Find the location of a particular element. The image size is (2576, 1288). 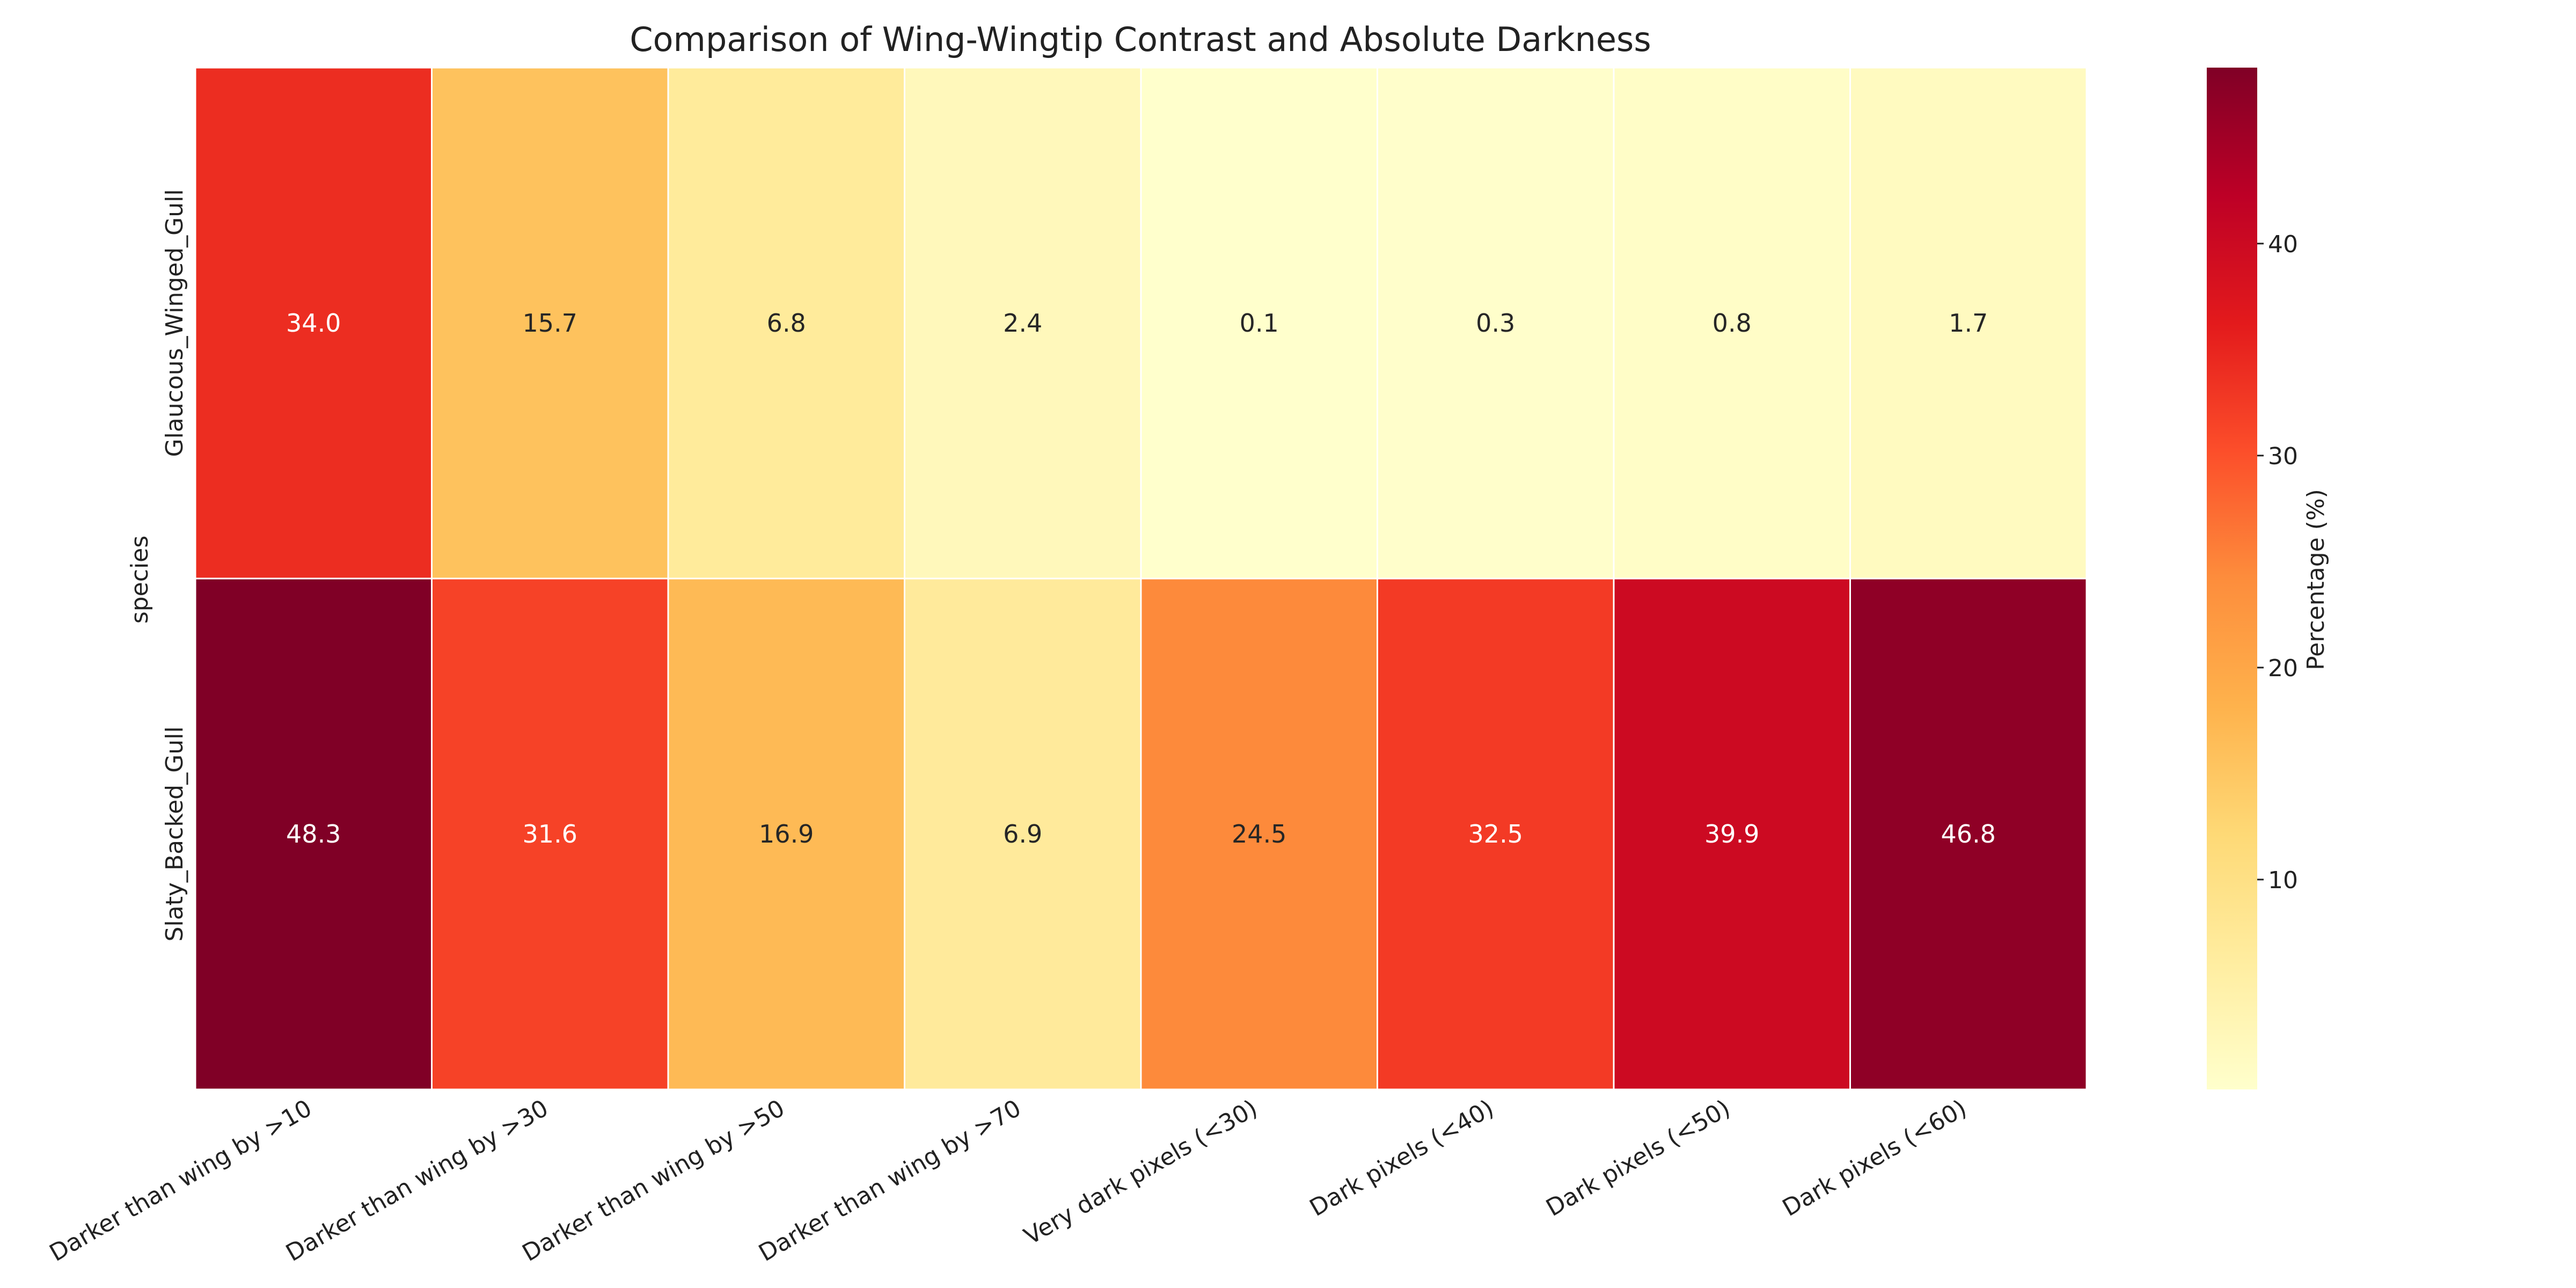

cell-value-label: 0.8 is located at coordinates (1732, 323).